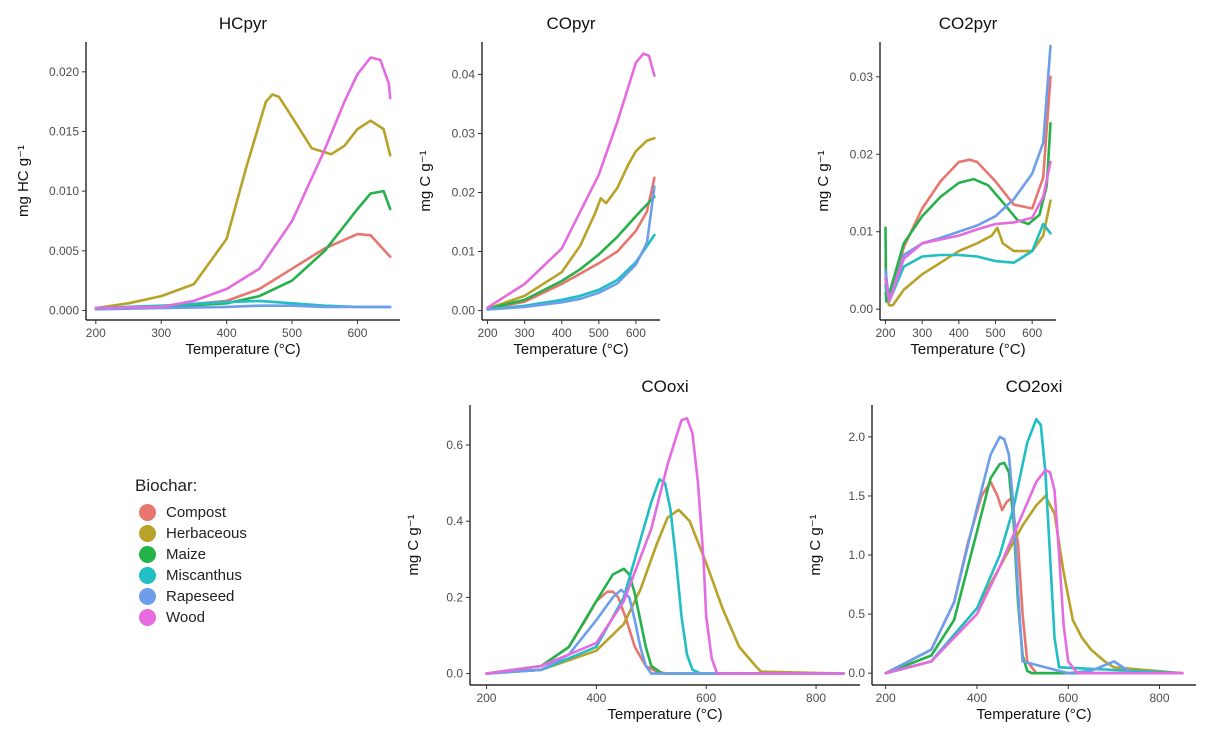 This screenshot has width=1206, height=729. I want to click on legend-label: Rapeseed, so click(200, 596).